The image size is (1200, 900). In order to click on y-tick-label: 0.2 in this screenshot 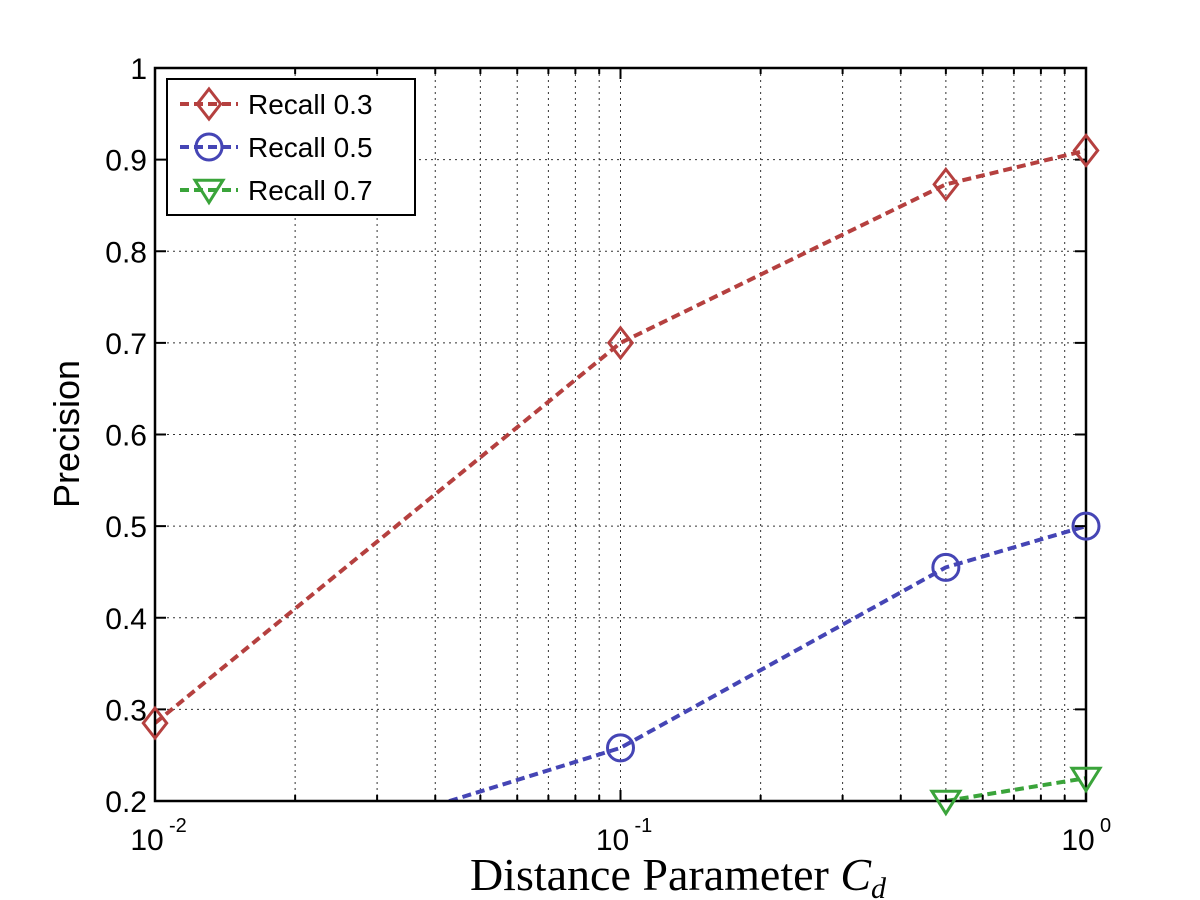, I will do `click(126, 802)`.